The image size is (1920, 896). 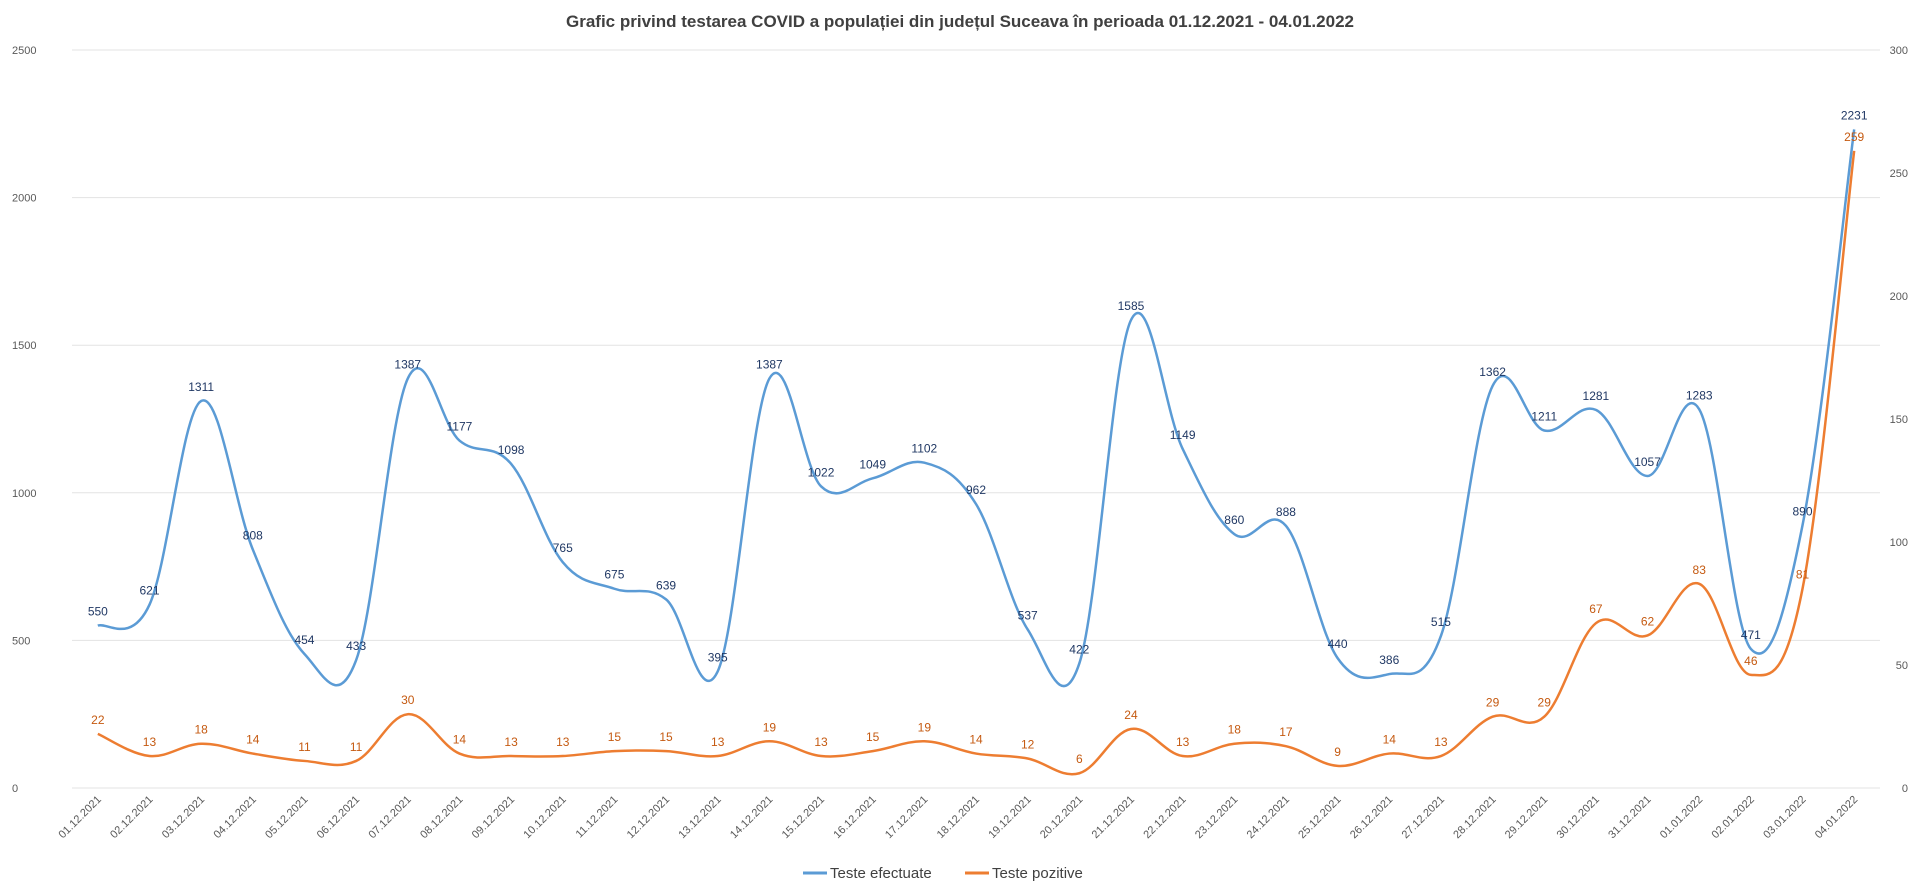 I want to click on data-label-teste-pozitive: 17, so click(x=1286, y=732).